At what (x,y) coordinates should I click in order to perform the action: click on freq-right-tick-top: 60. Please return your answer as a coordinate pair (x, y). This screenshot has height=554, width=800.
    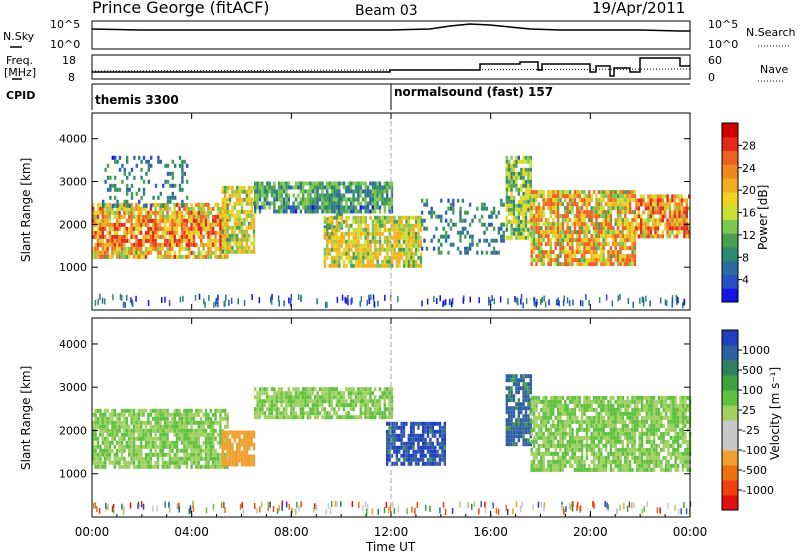
    Looking at the image, I should click on (715, 60).